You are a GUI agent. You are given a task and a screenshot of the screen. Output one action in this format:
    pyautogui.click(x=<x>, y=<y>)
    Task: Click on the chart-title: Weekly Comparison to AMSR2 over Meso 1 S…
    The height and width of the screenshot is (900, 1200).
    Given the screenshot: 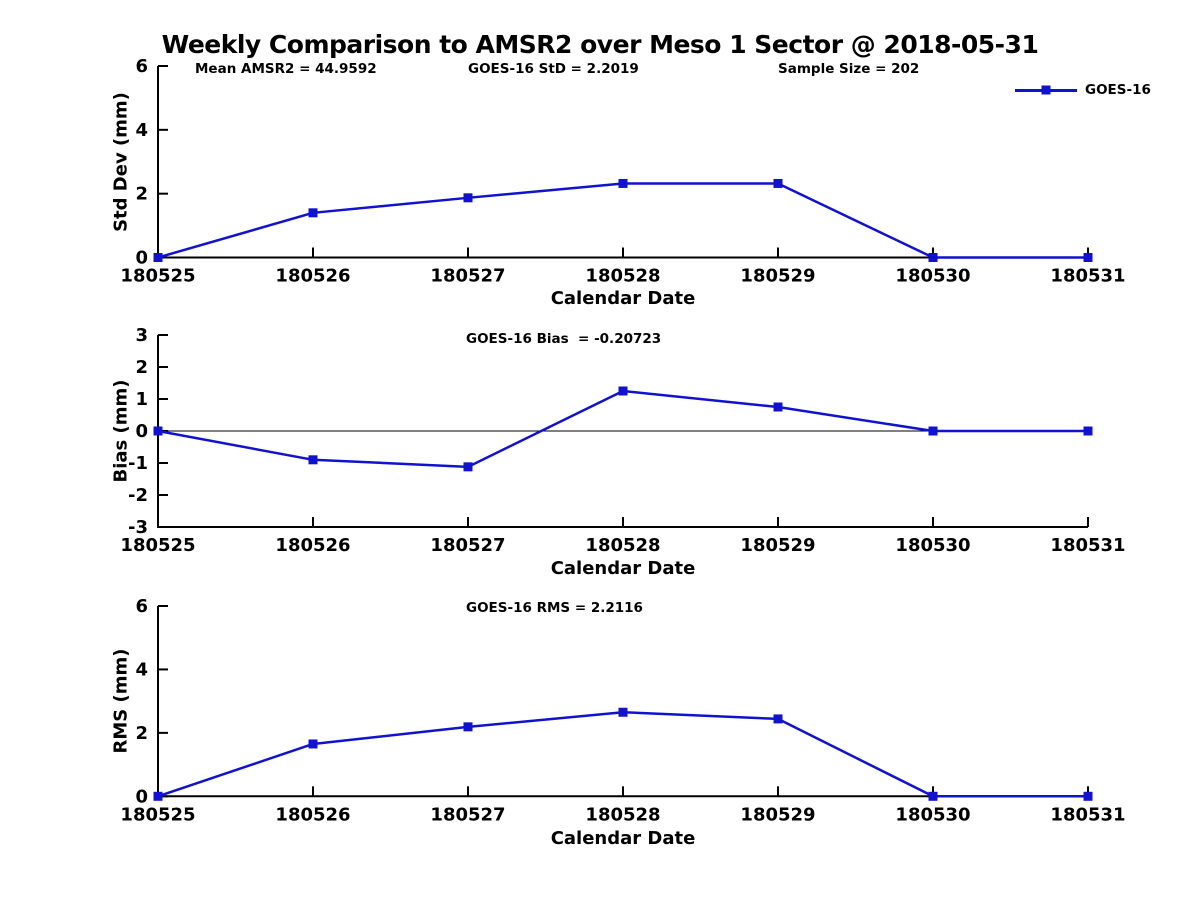 What is the action you would take?
    pyautogui.click(x=600, y=44)
    